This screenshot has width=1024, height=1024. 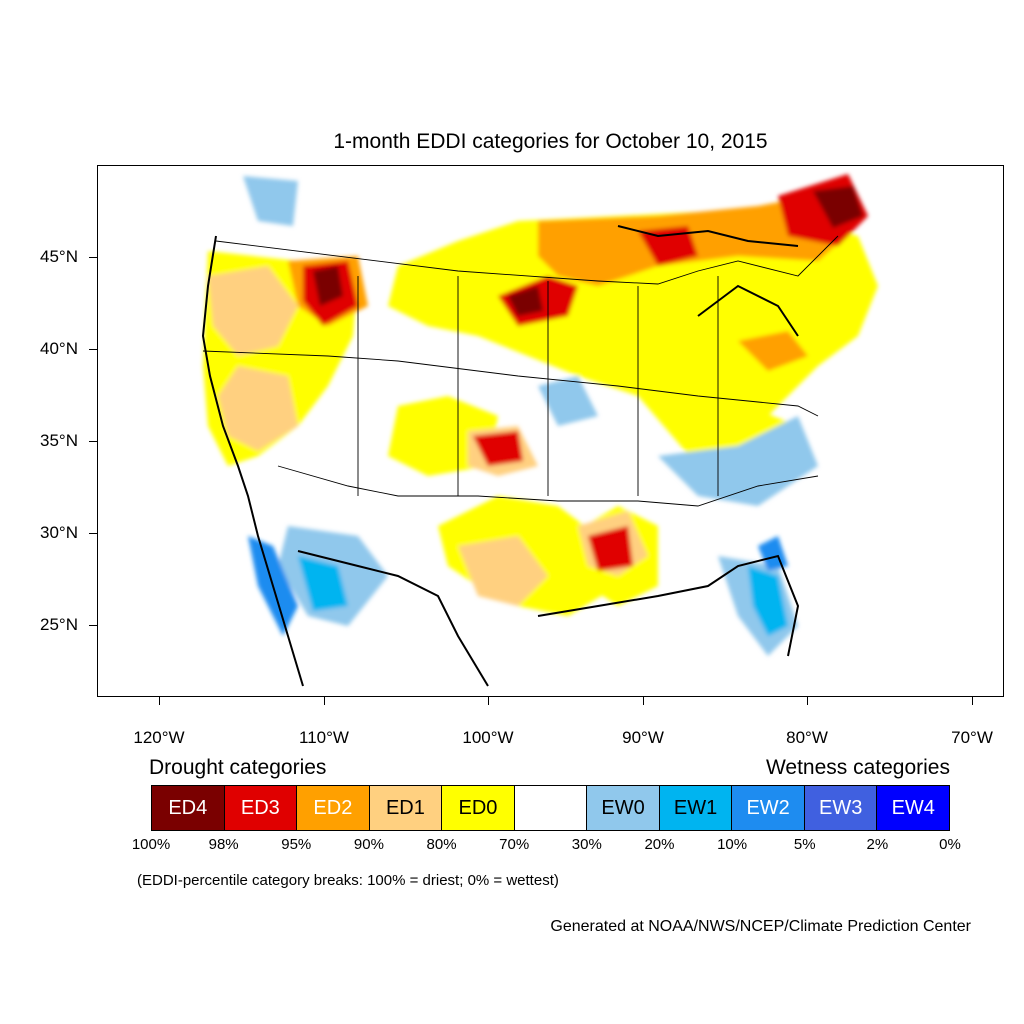 What do you see at coordinates (59, 256) in the screenshot?
I see `y-label: 45°N` at bounding box center [59, 256].